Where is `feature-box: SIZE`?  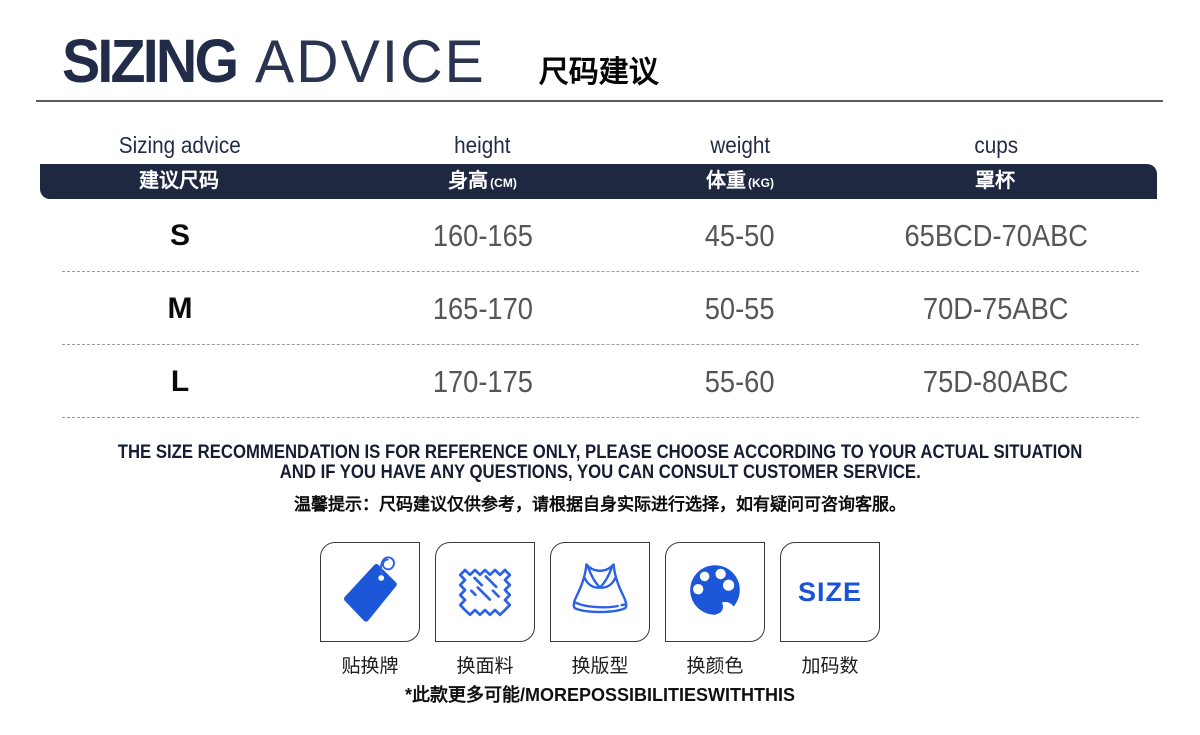
feature-box: SIZE is located at coordinates (830, 592).